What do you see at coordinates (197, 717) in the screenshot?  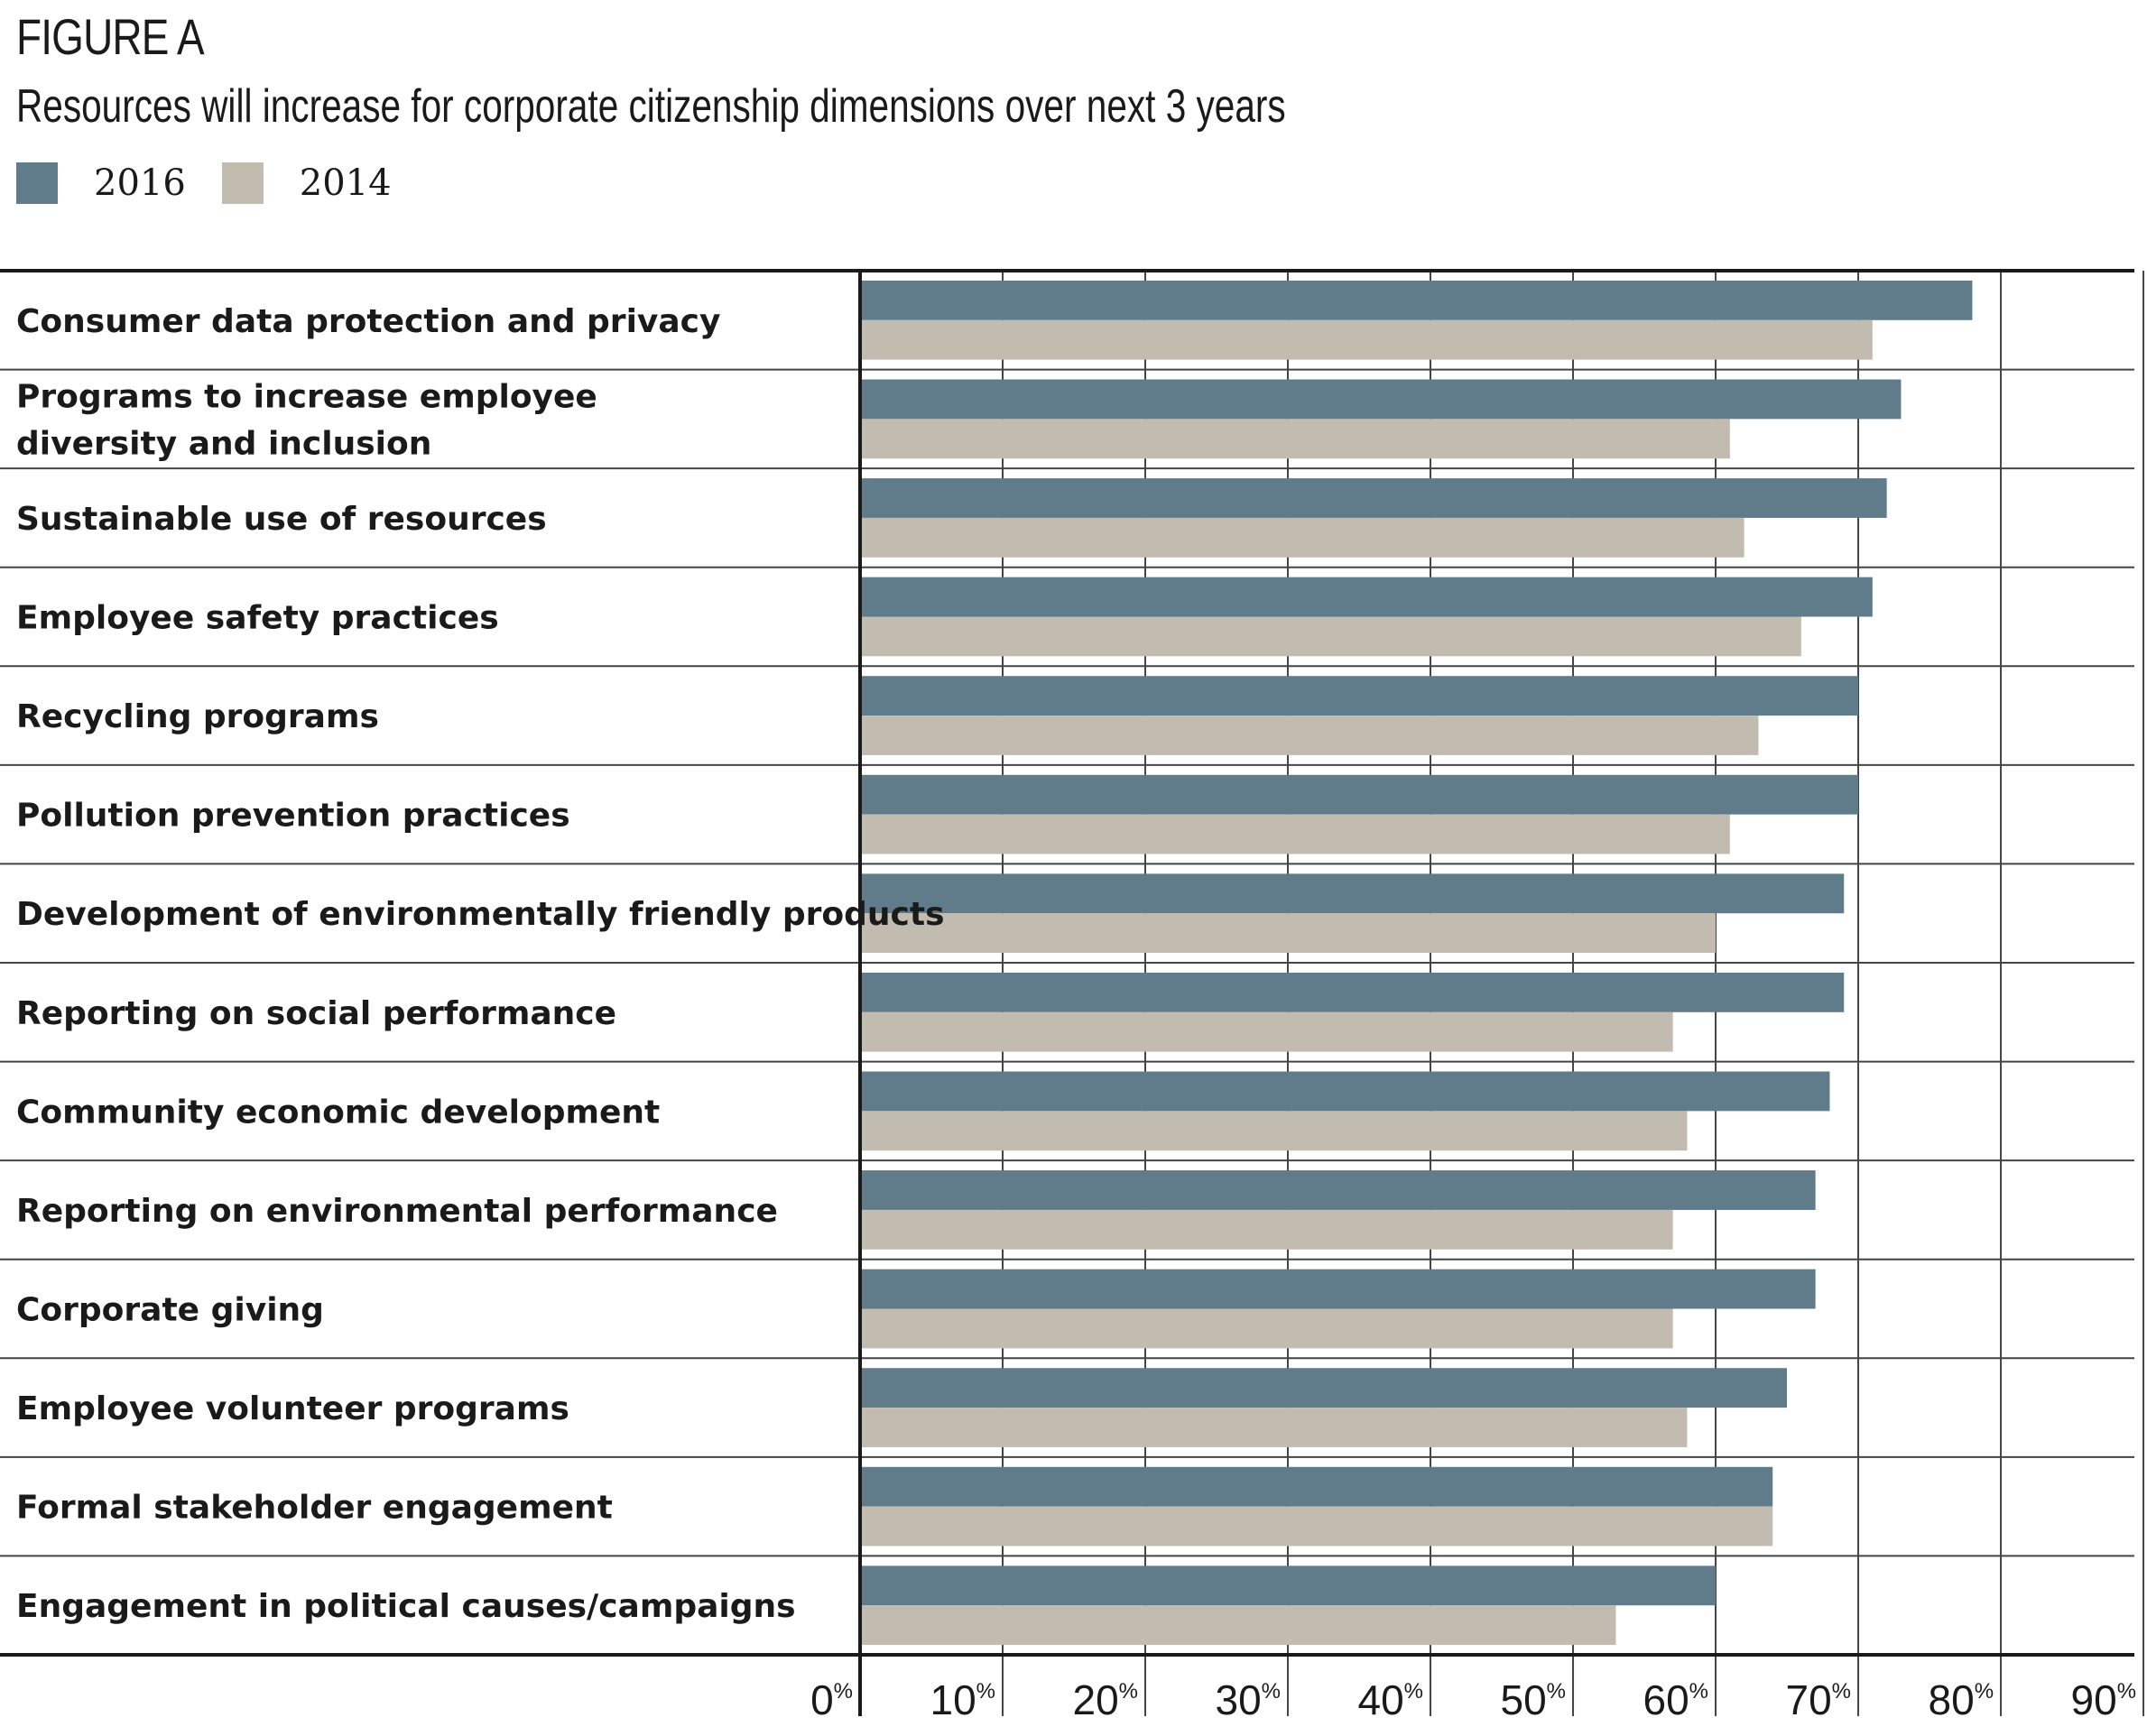 I see `category-label: Recycling programs` at bounding box center [197, 717].